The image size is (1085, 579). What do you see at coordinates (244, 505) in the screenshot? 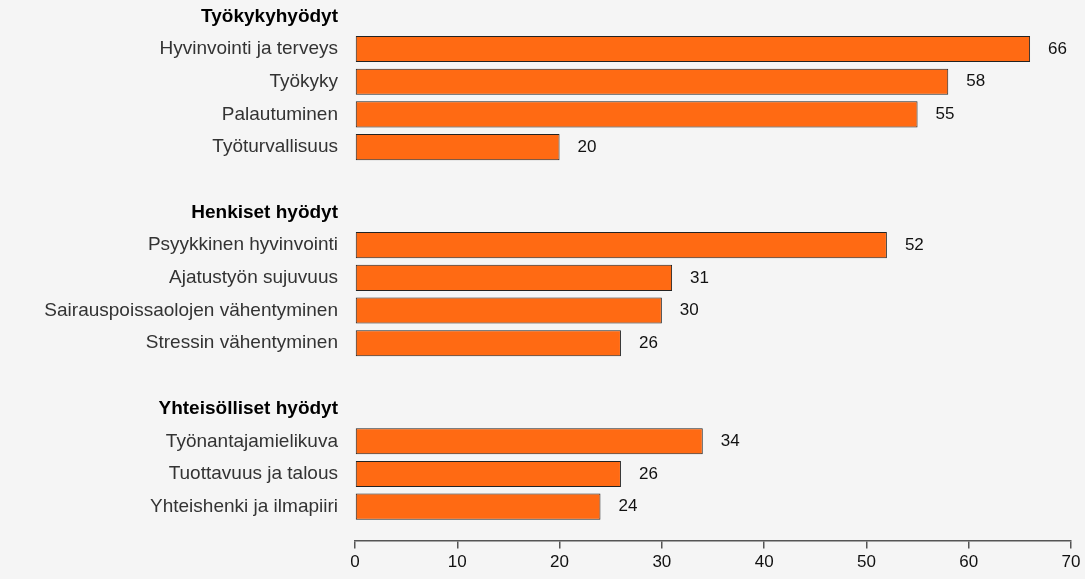
I see `y-tick-label: Yhteishenki ja ilmapiiri` at bounding box center [244, 505].